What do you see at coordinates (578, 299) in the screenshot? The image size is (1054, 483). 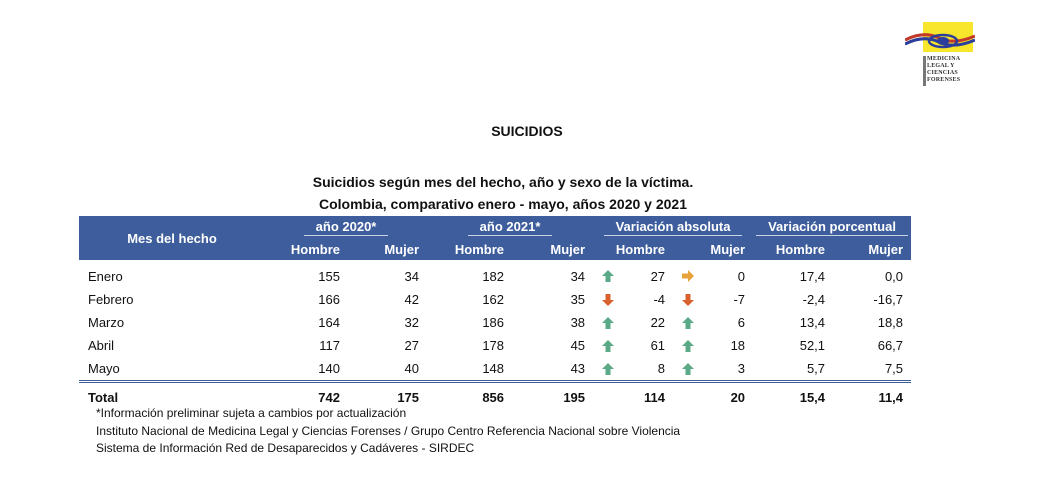 I see `table-cell: 35` at bounding box center [578, 299].